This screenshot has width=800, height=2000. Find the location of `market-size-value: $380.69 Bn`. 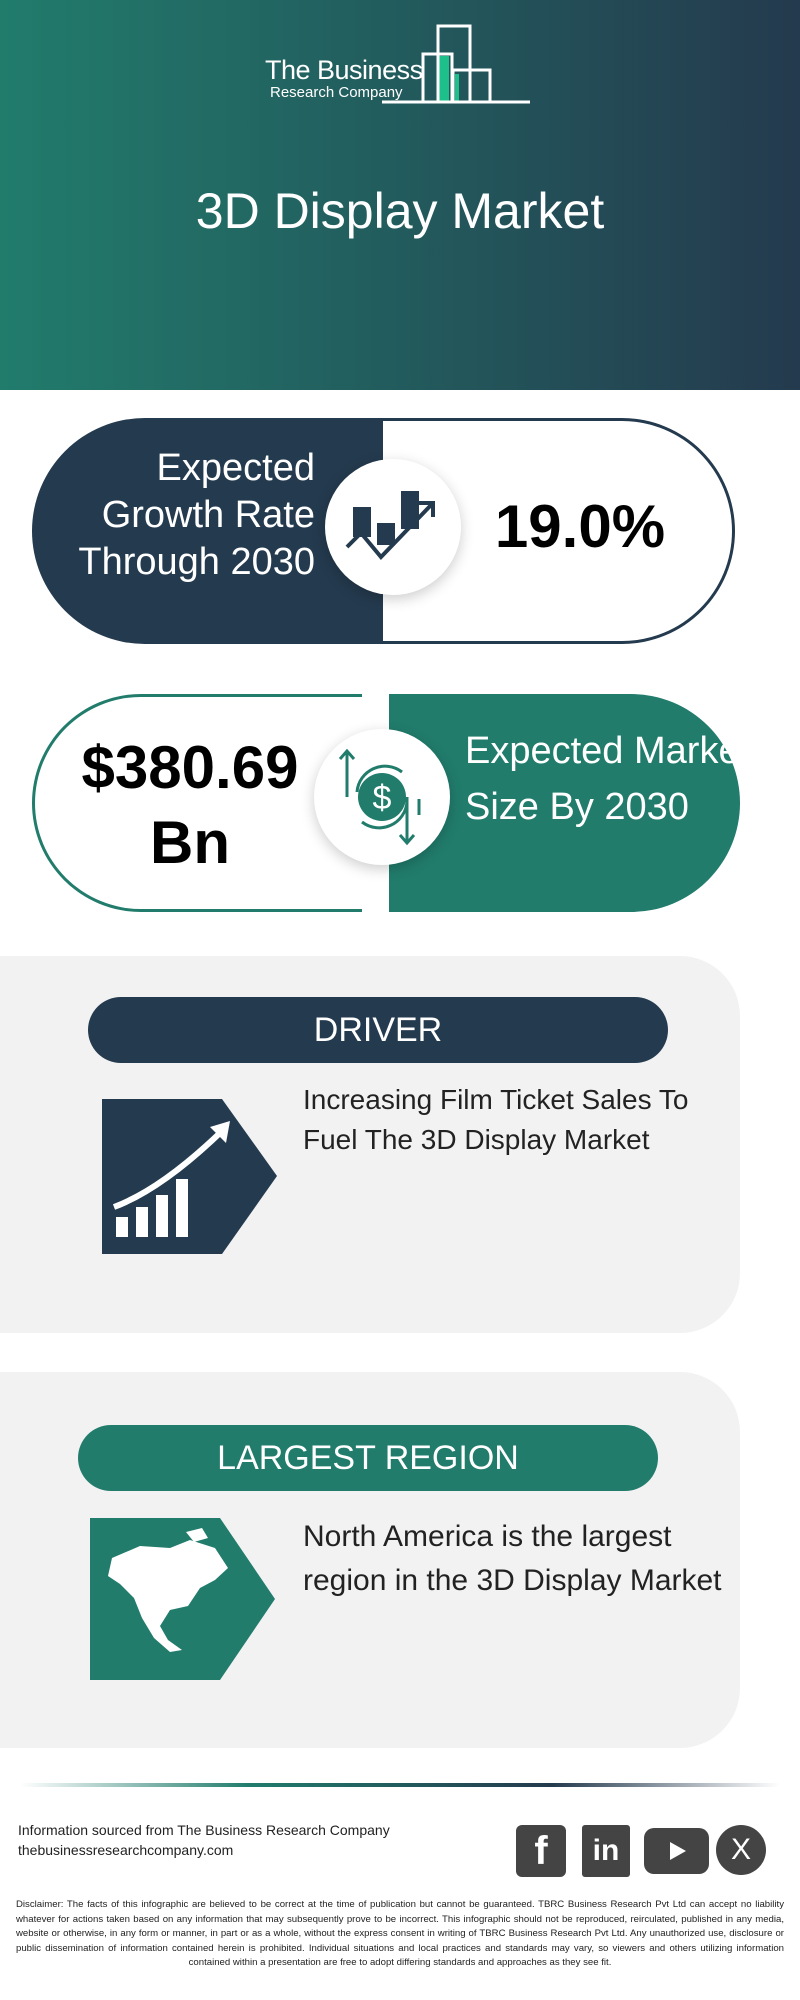

market-size-value: $380.69 Bn is located at coordinates (190, 805).